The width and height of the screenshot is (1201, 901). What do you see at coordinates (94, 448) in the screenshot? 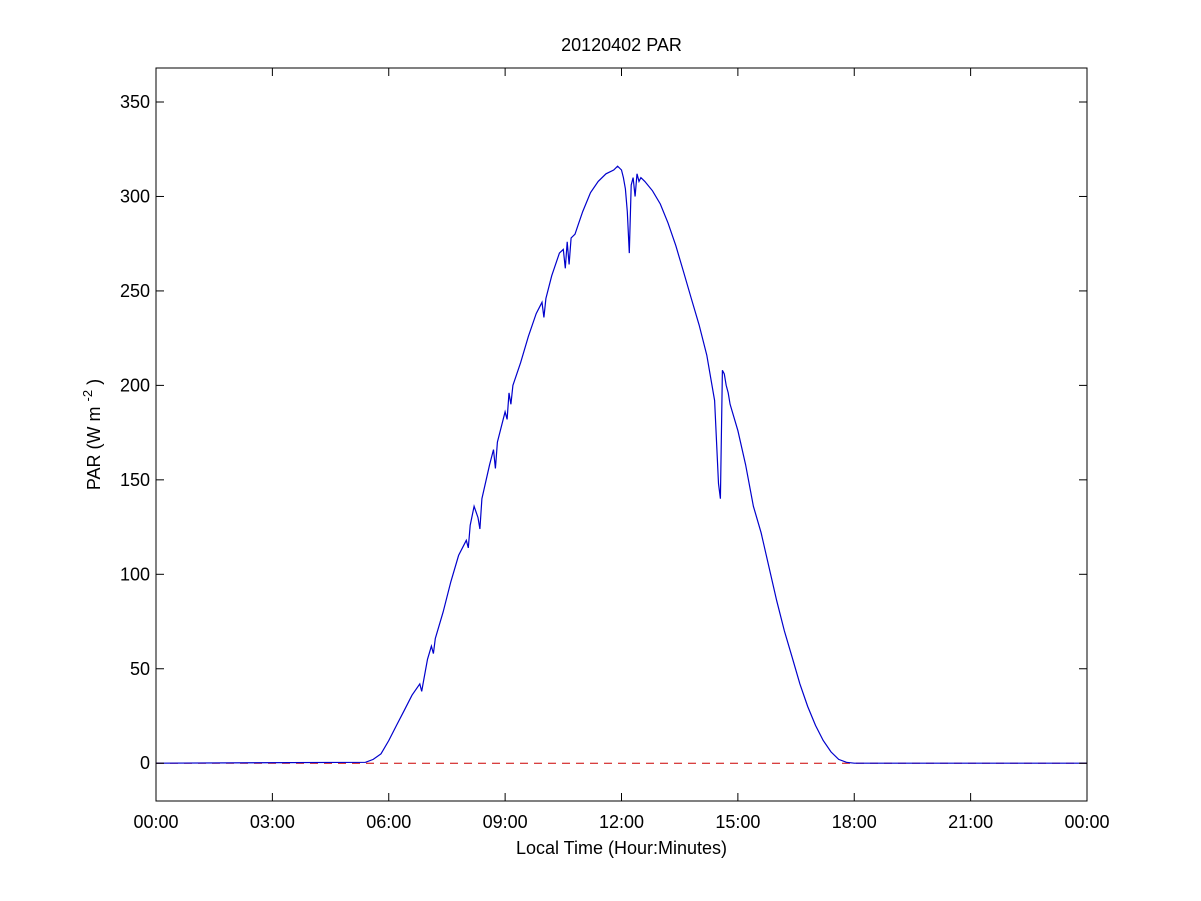
I see `y-axis-title-main: PAR (W m` at bounding box center [94, 448].